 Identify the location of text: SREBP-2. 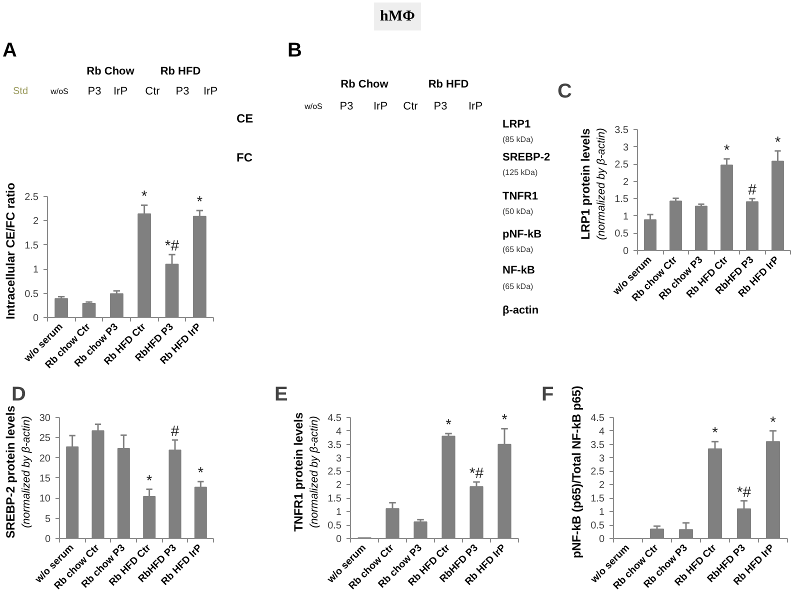
(526, 158).